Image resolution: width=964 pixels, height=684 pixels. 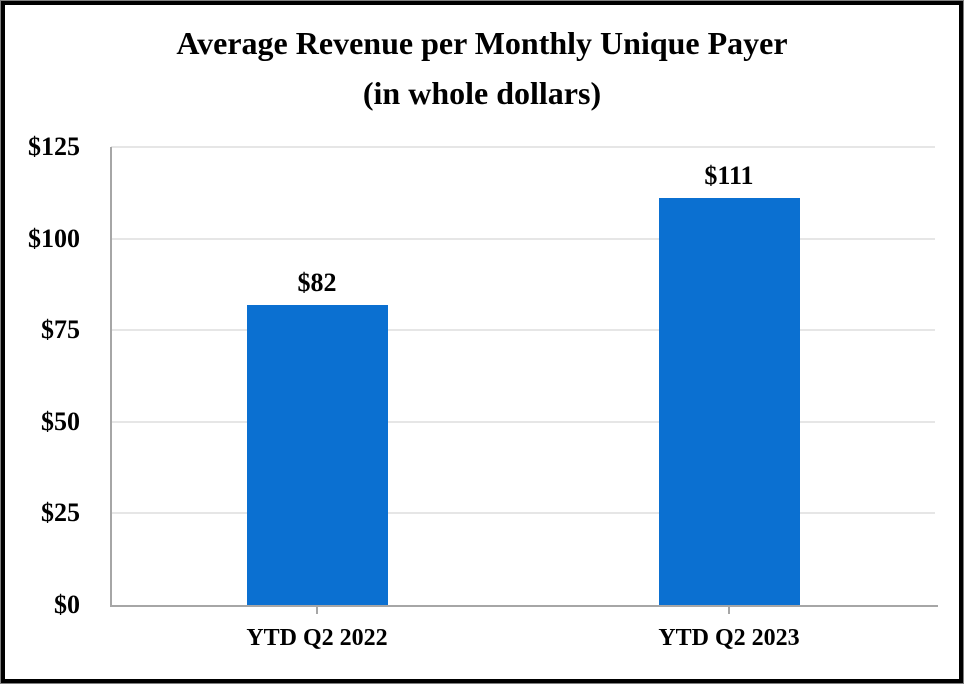 I want to click on x-axis-category-label: YTD Q2 2022, so click(x=317, y=638).